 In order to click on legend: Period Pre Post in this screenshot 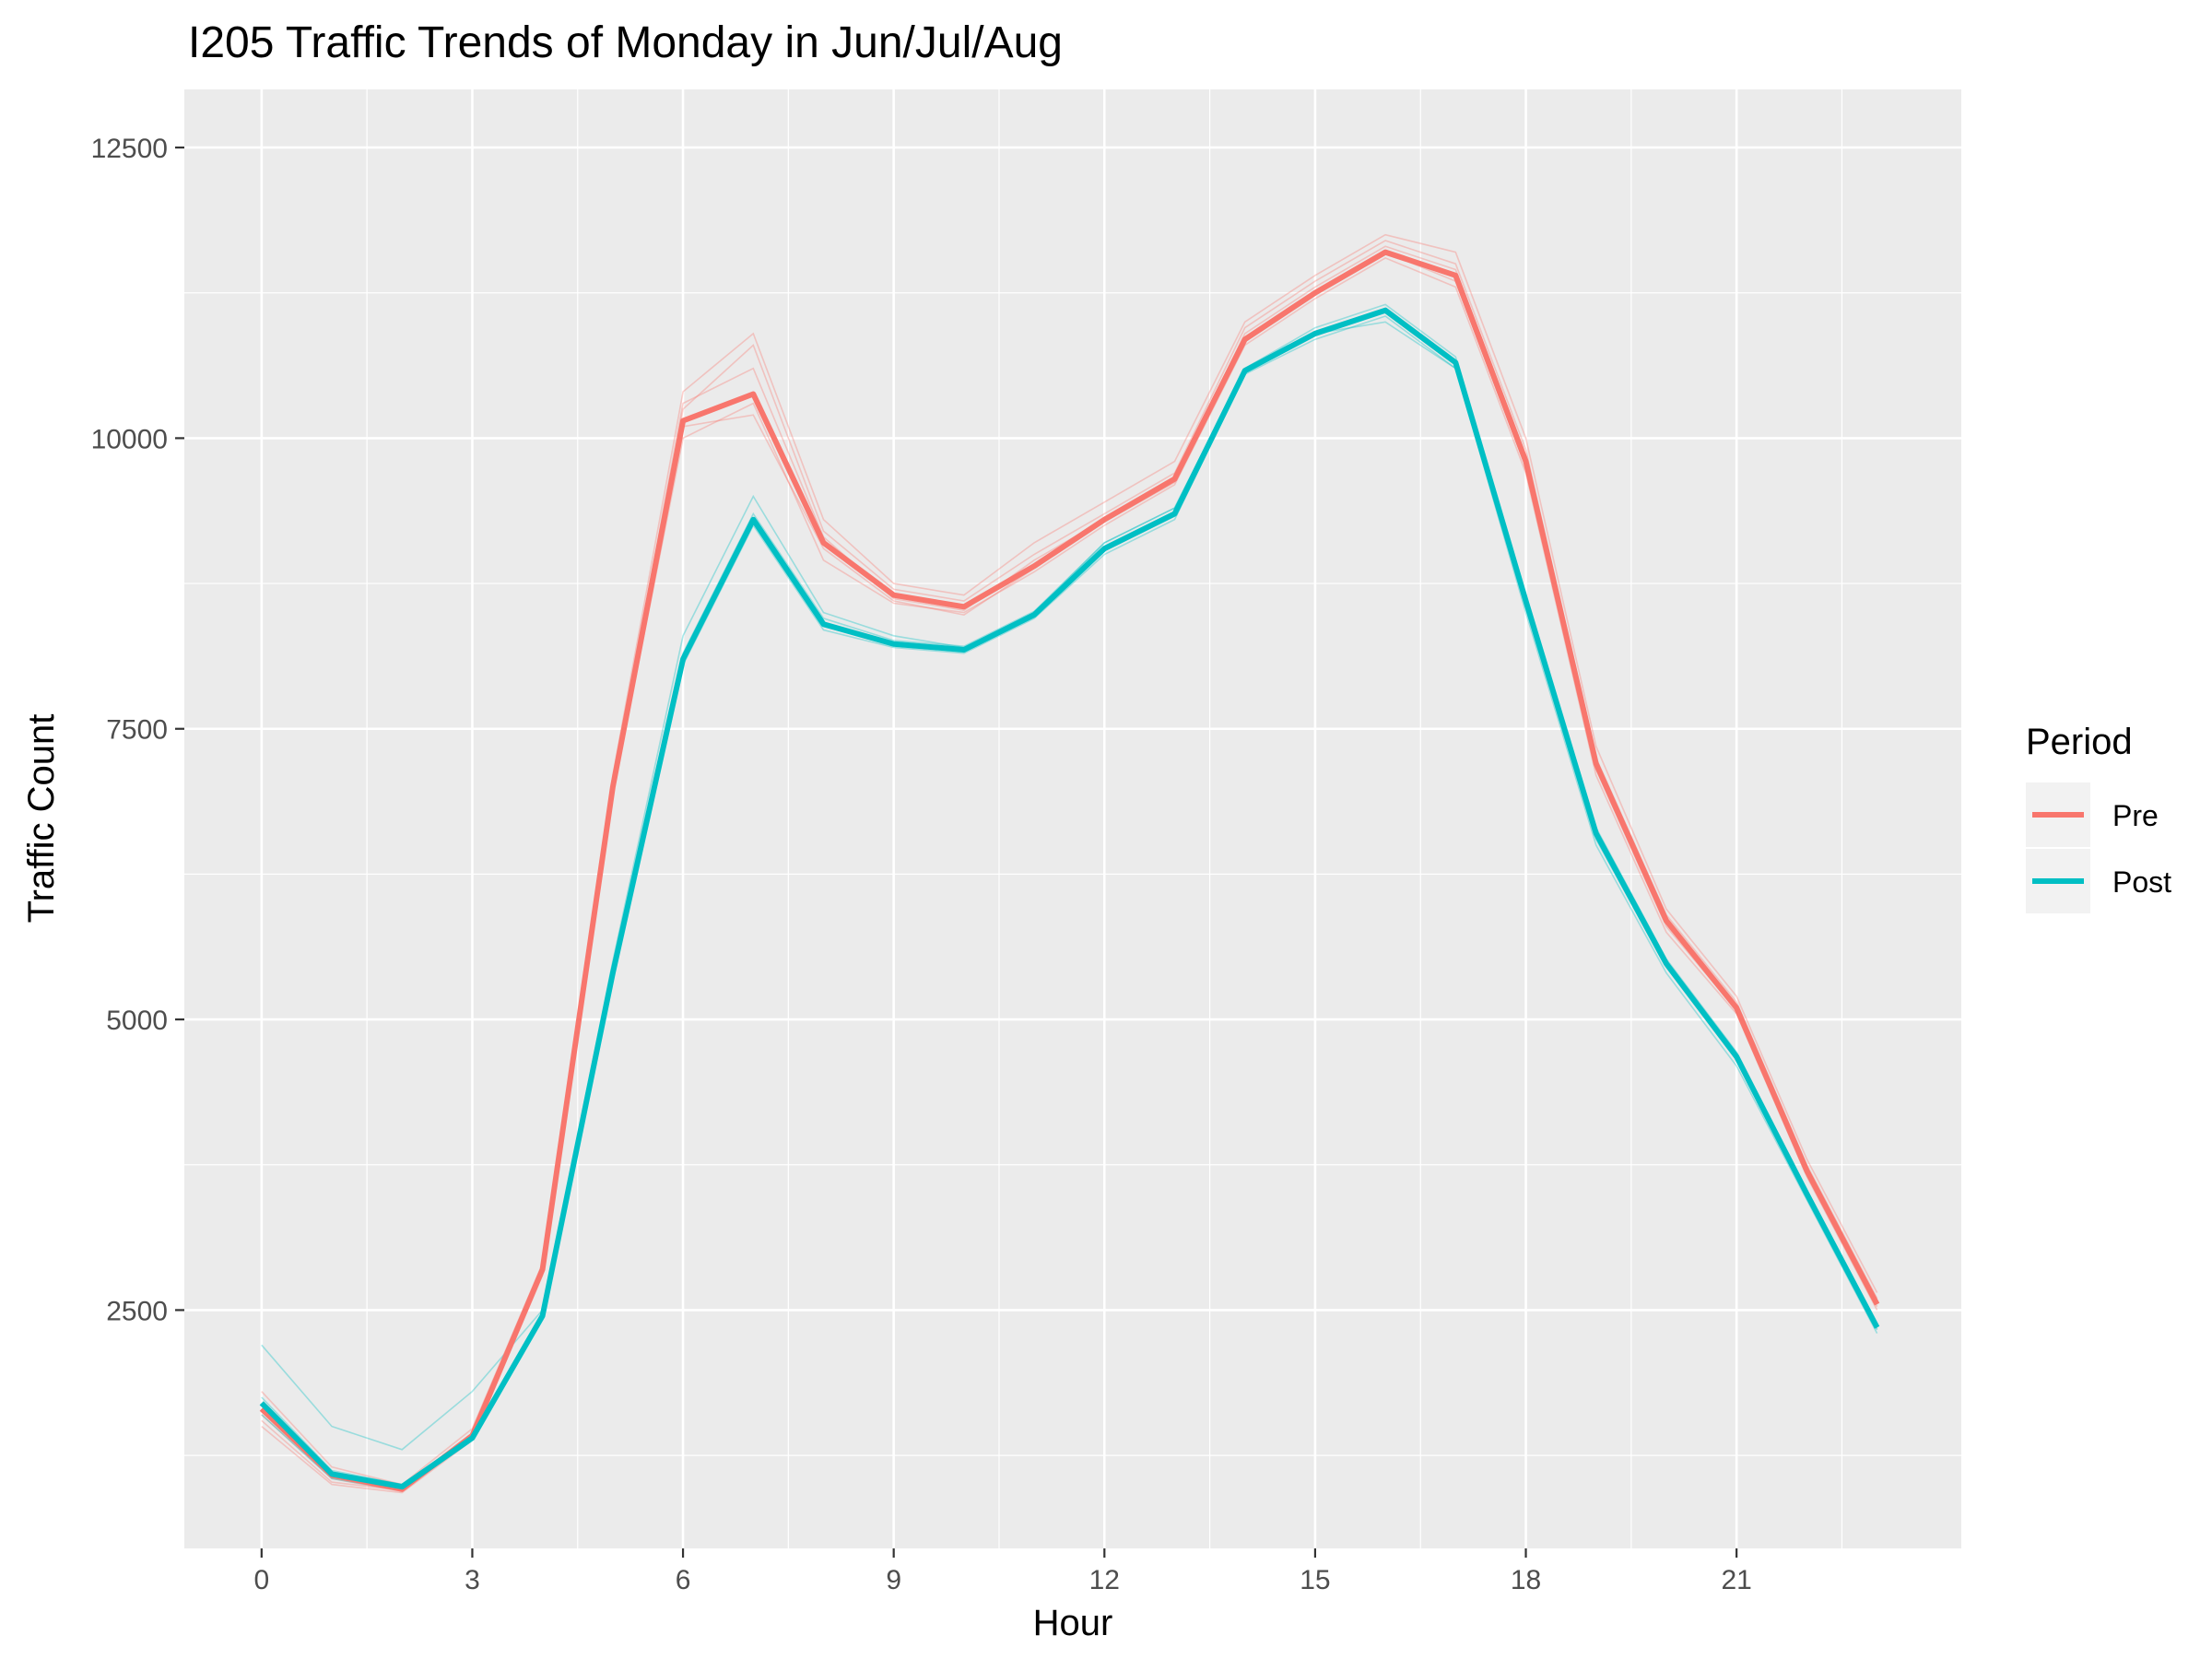, I will do `click(2098, 817)`.